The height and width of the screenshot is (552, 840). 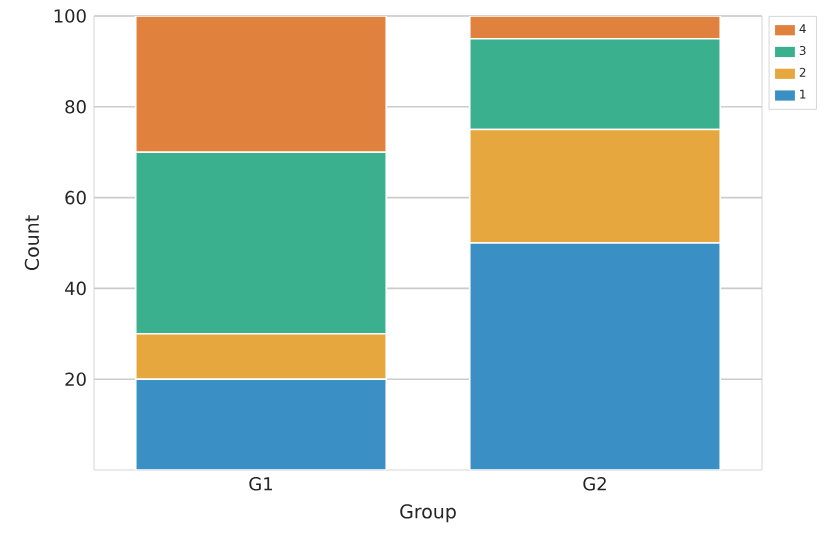 I want to click on y-tick-label: 60, so click(x=75, y=197).